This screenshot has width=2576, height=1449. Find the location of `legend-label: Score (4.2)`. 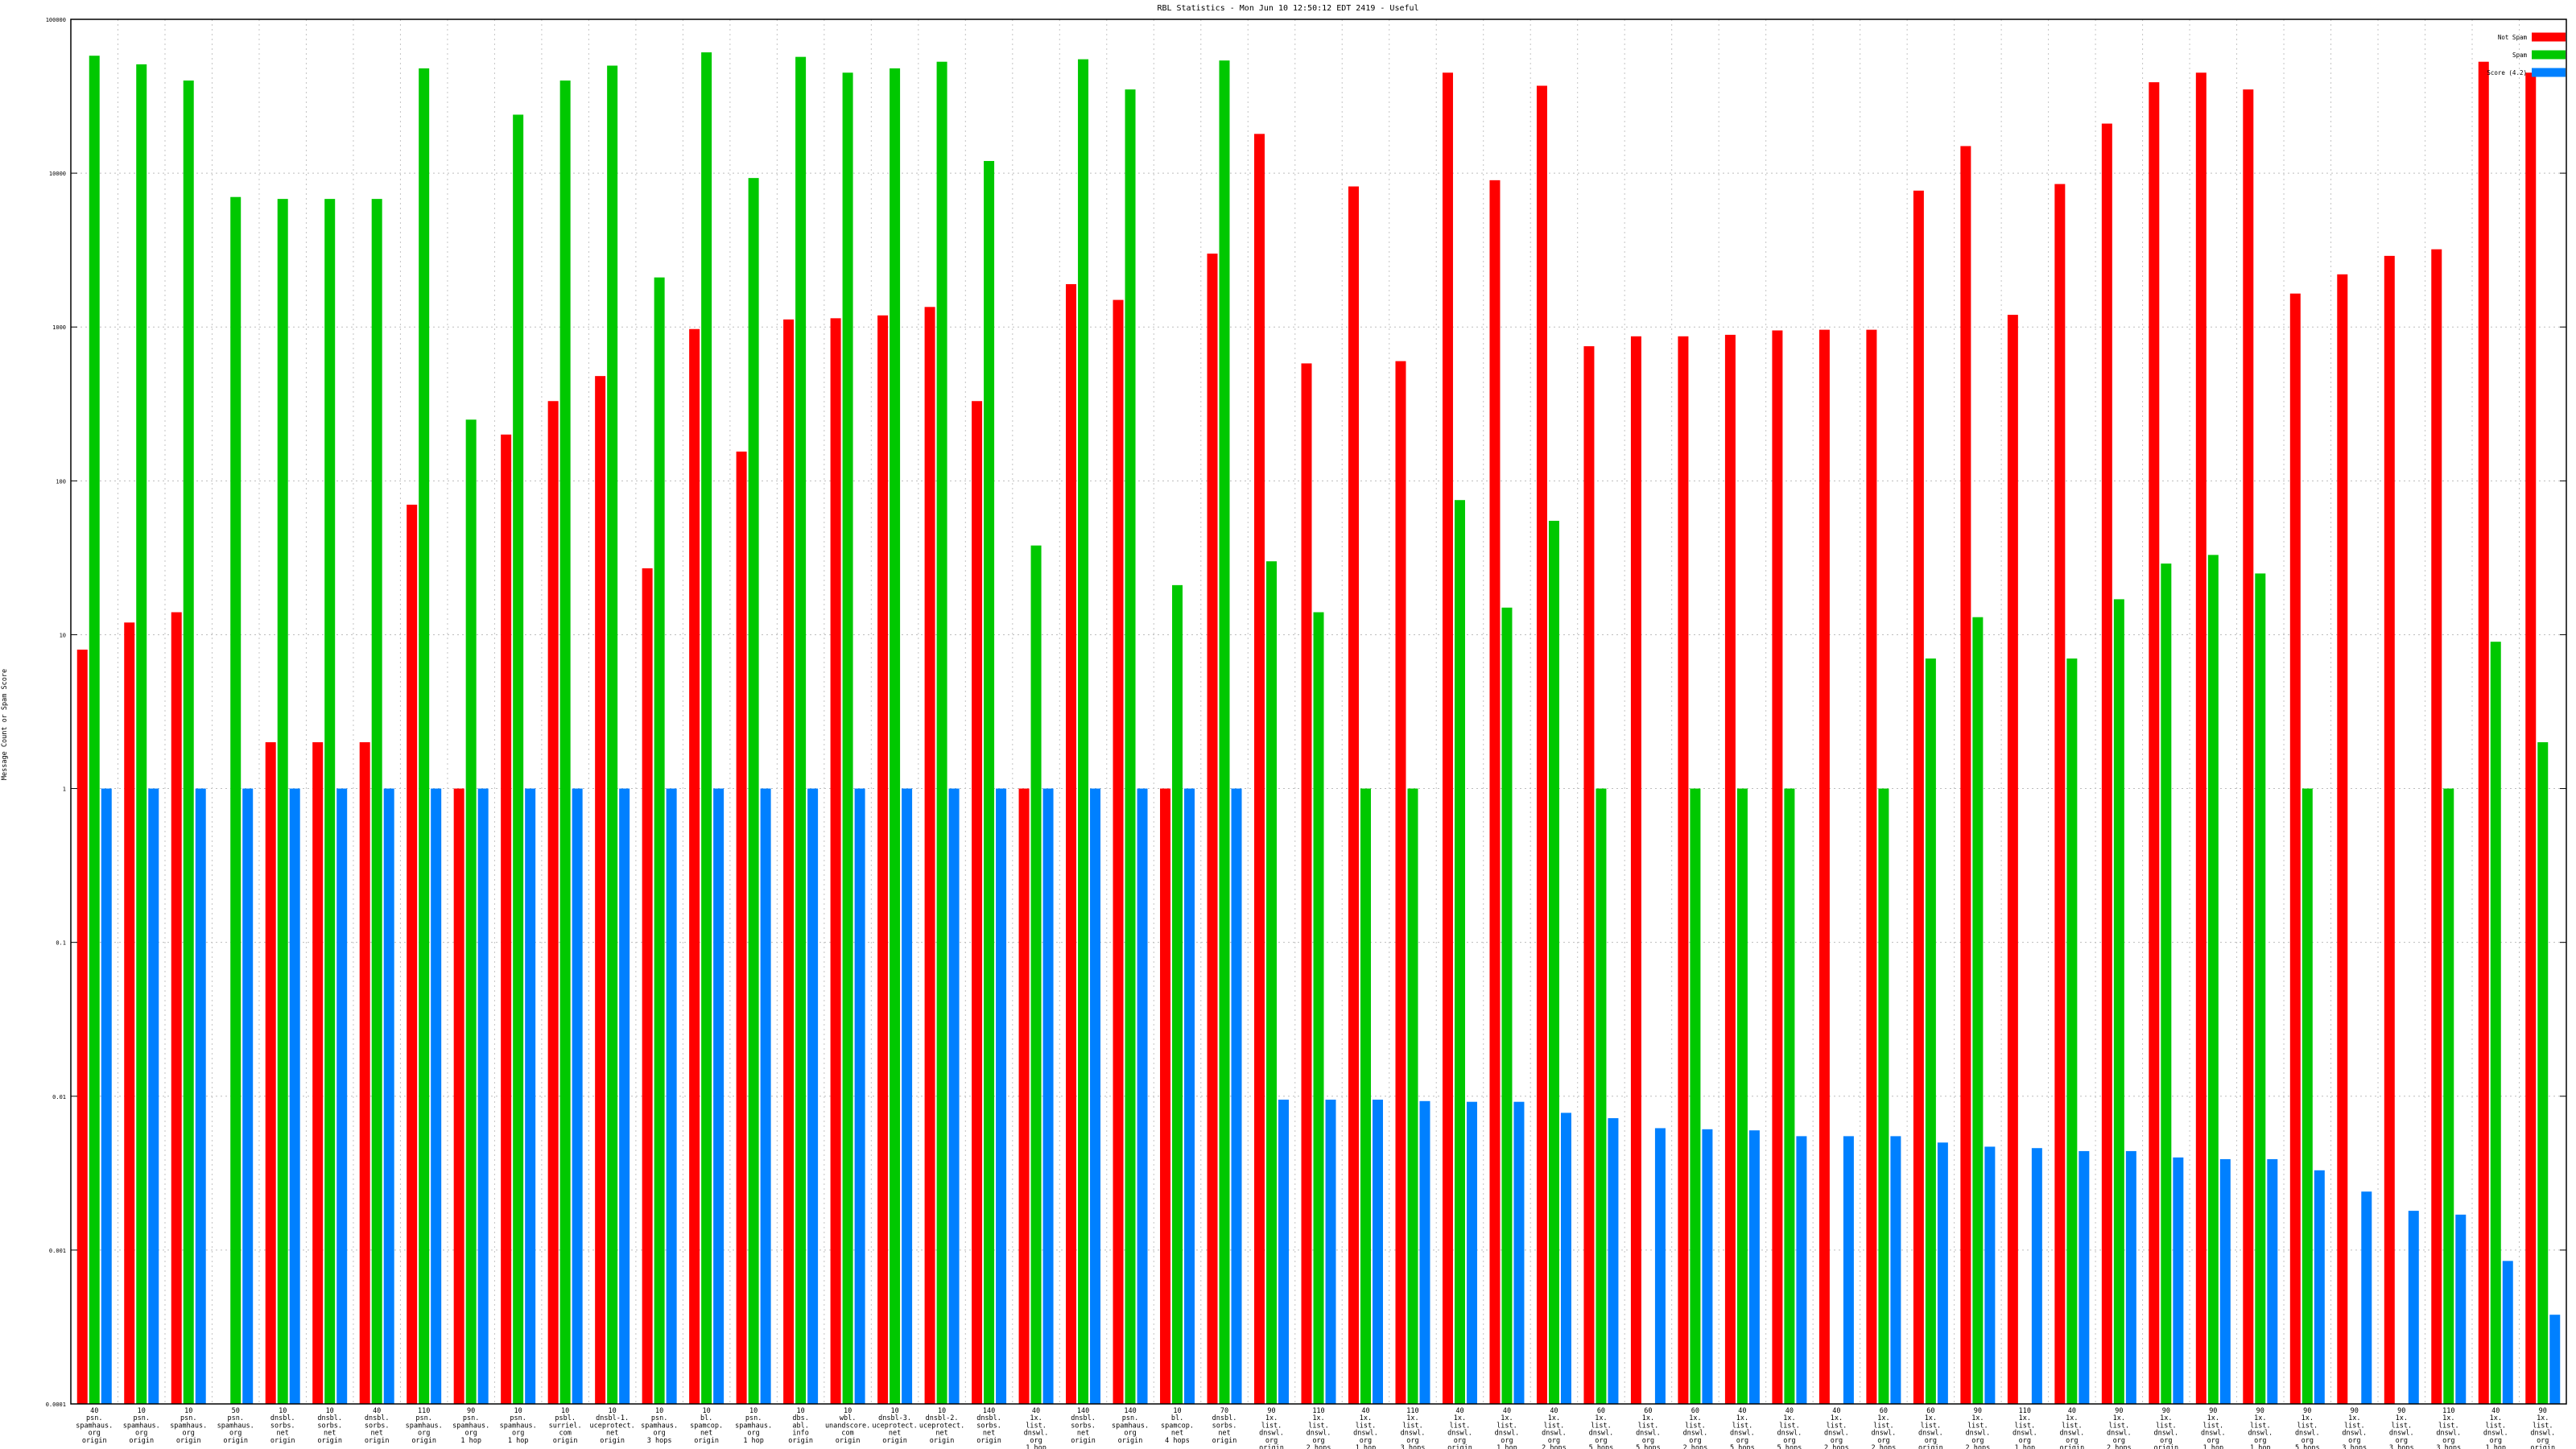

legend-label: Score (4.2) is located at coordinates (2507, 72).